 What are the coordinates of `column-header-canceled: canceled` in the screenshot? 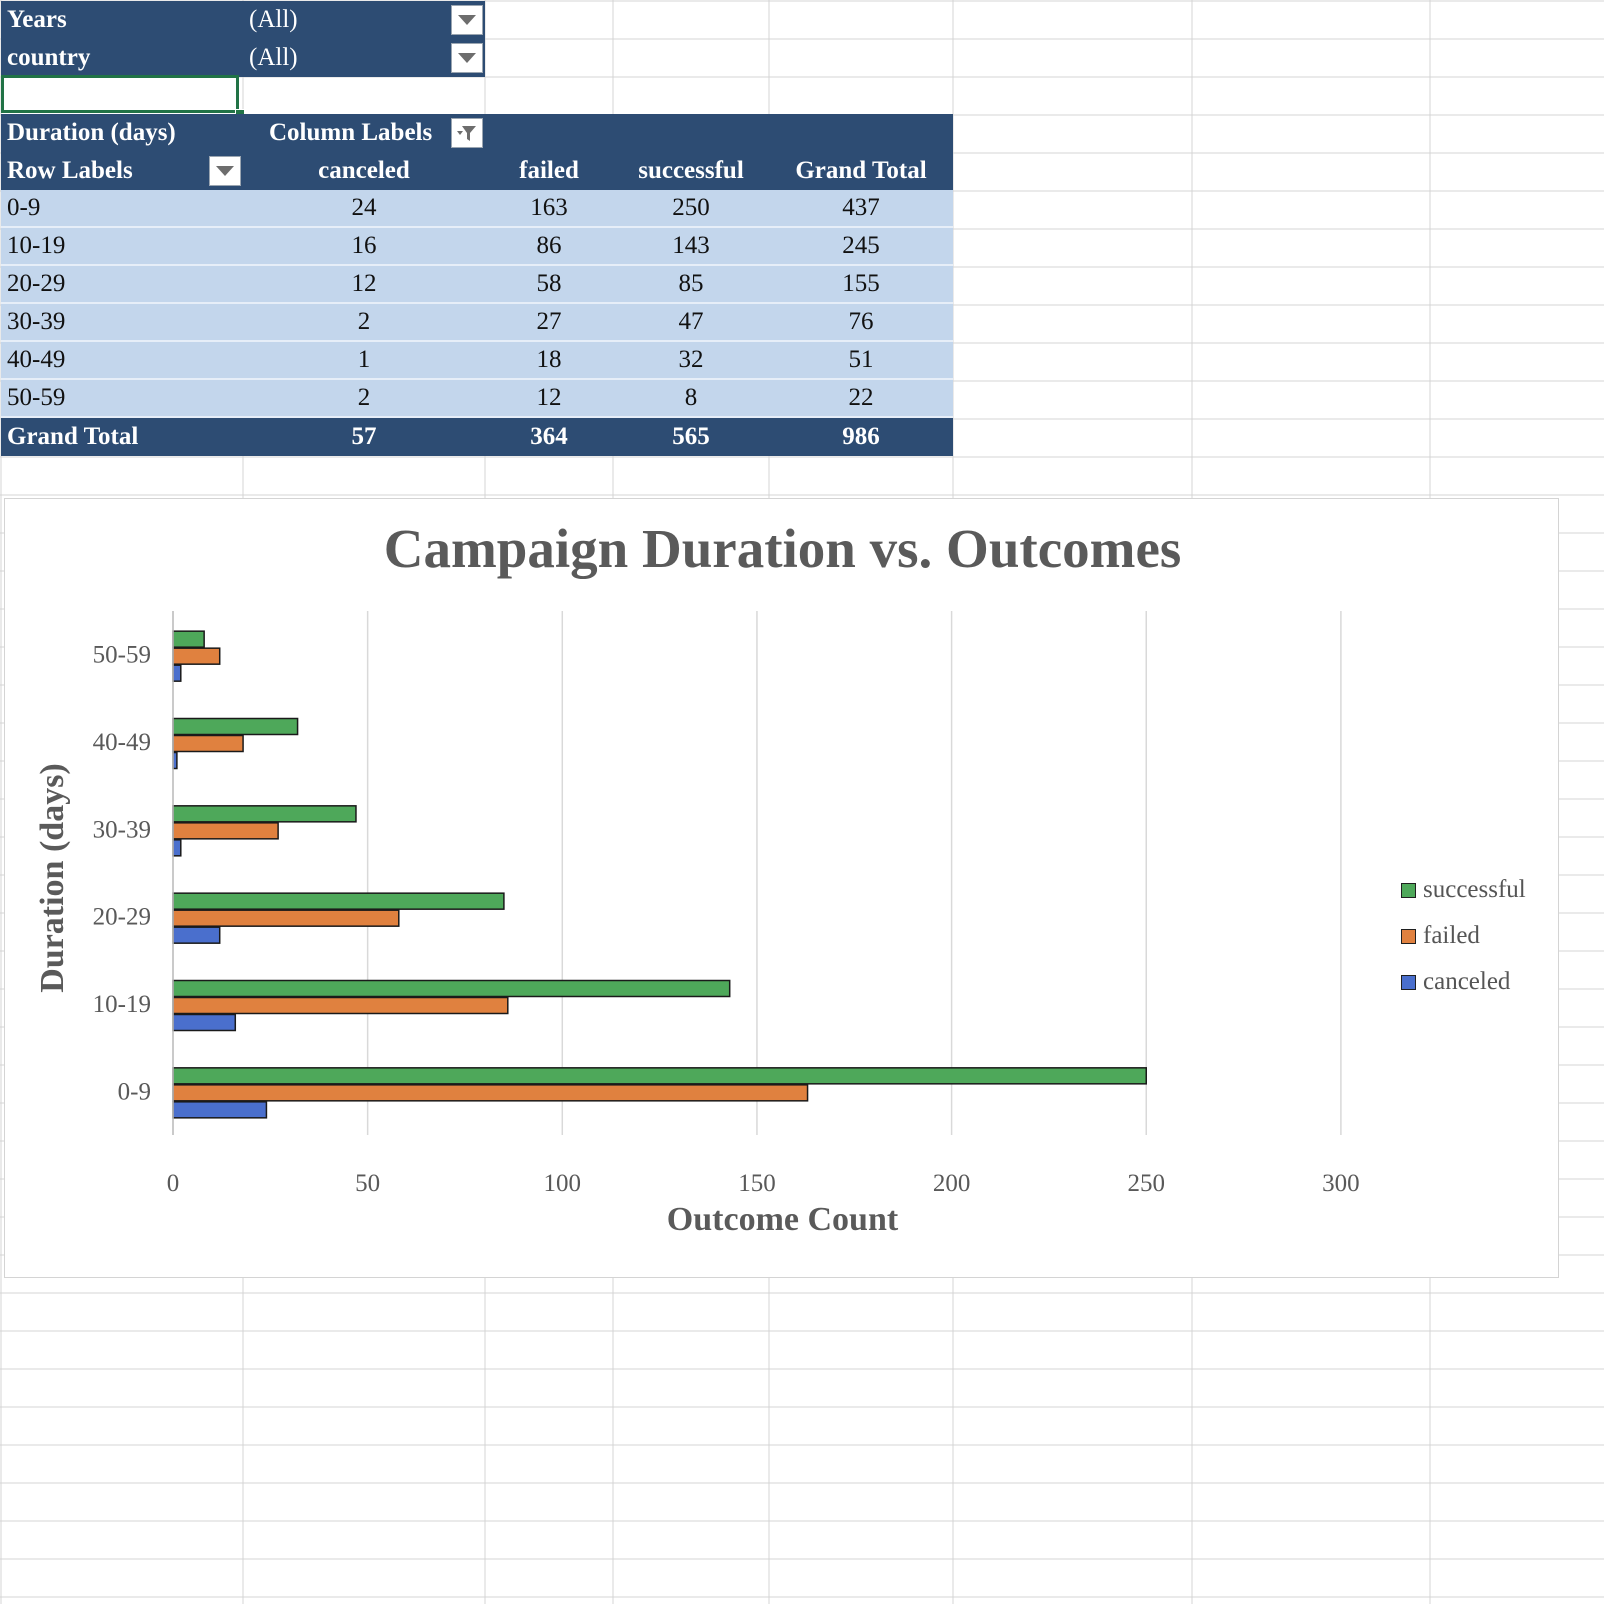 It's located at (364, 171).